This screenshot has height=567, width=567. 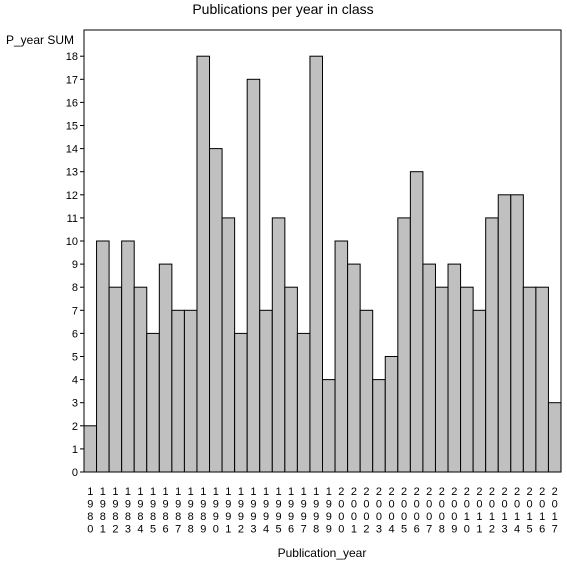 What do you see at coordinates (72, 173) in the screenshot?
I see `y-tick-label: 13` at bounding box center [72, 173].